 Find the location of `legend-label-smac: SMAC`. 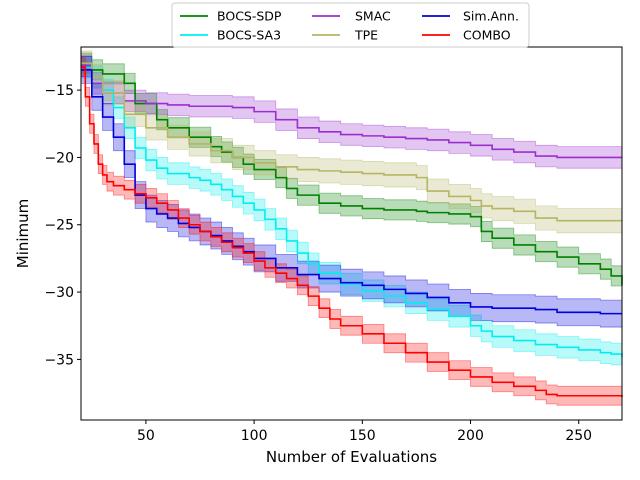

legend-label-smac: SMAC is located at coordinates (373, 16).